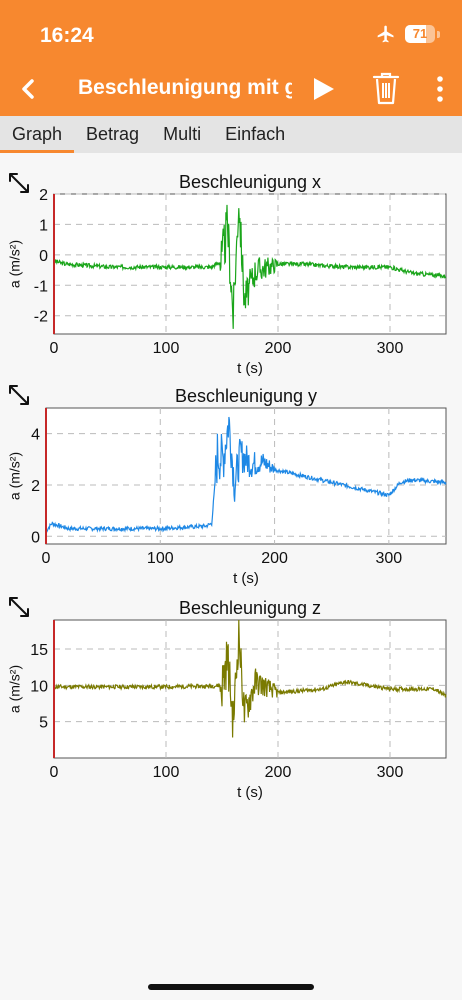  I want to click on delete-button, so click(386, 88).